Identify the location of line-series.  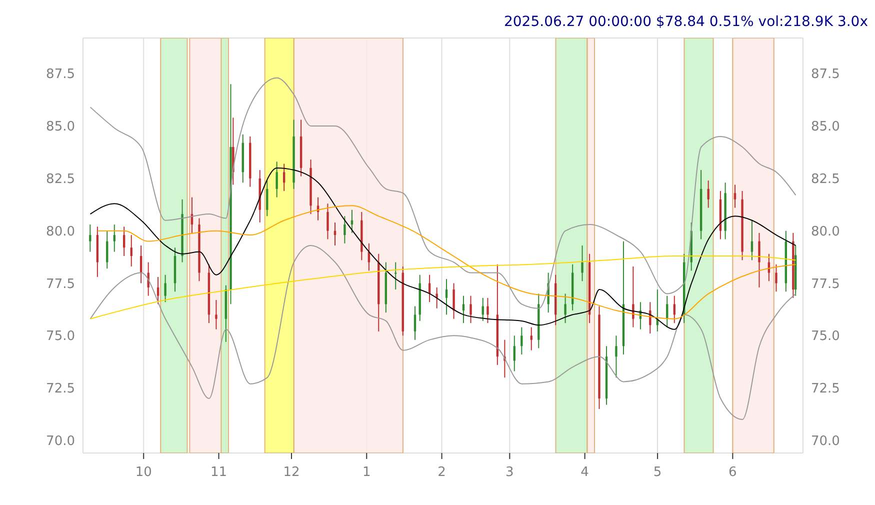
(443, 287).